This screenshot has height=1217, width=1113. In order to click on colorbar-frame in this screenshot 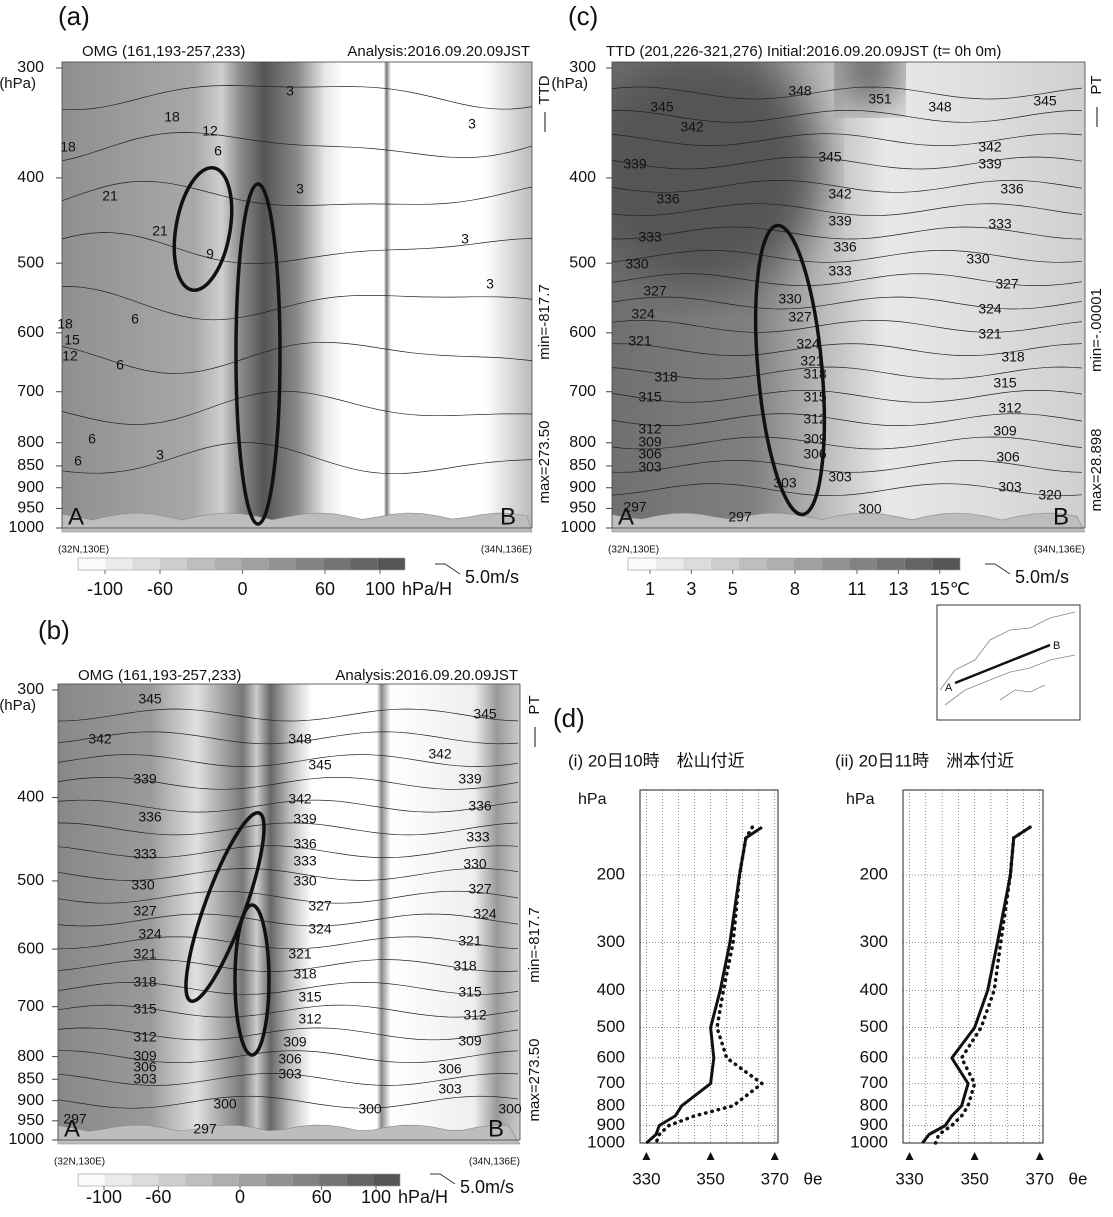, I will do `click(794, 564)`.